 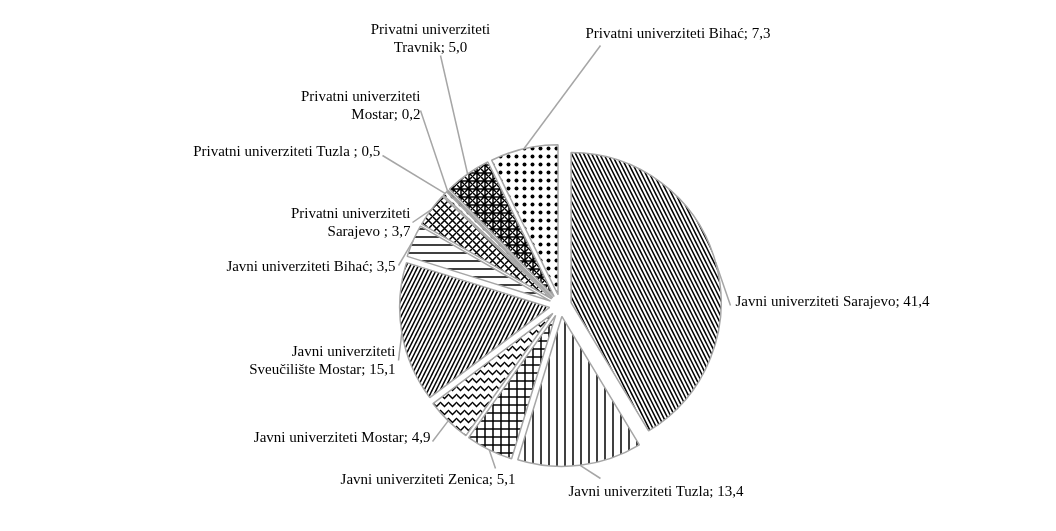 What do you see at coordinates (350, 221) in the screenshot?
I see `slice-label: Privatni univerziteti Sarajevo ; 3,7` at bounding box center [350, 221].